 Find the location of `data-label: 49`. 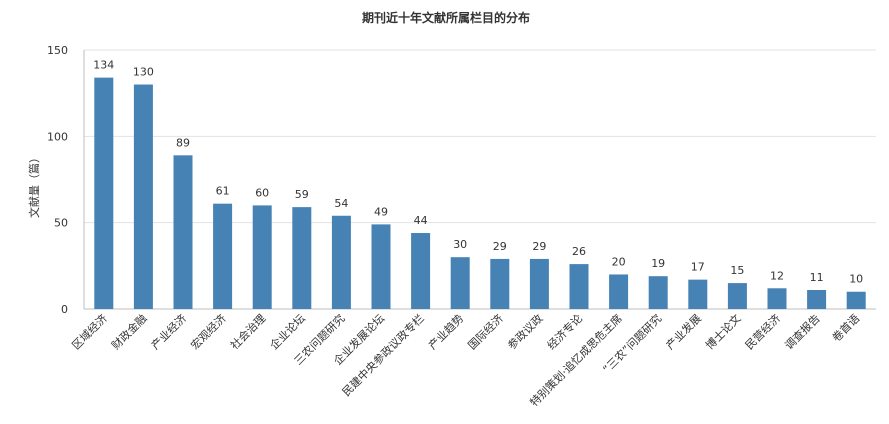

data-label: 49 is located at coordinates (381, 211).